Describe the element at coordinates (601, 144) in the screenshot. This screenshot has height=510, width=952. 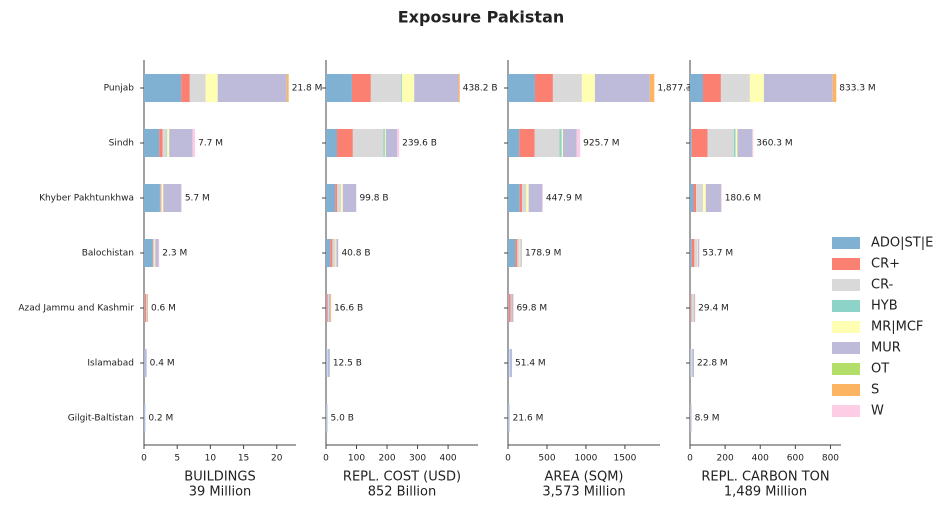
I see `total-label: 925.7 M` at that location.